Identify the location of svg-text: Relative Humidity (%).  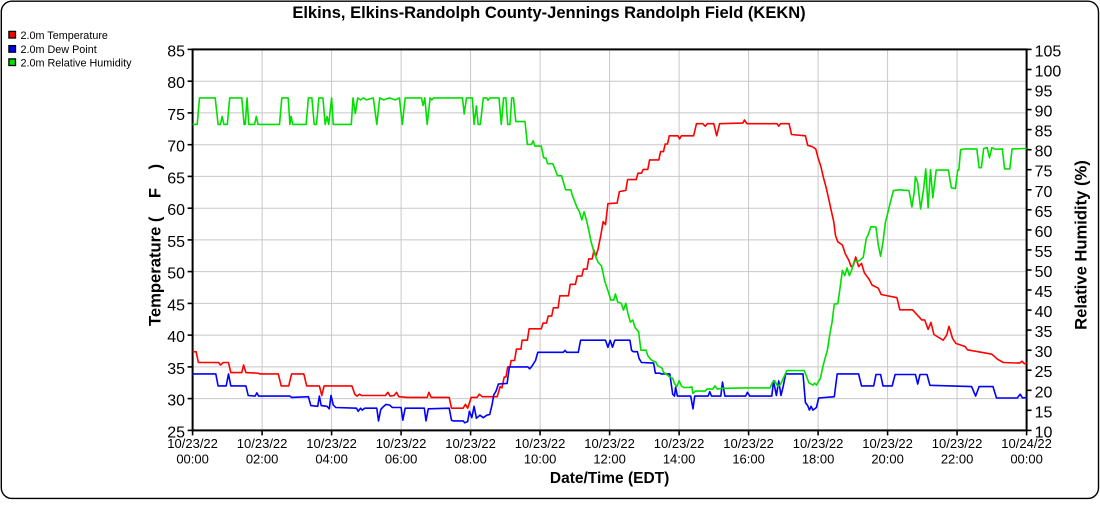
(1081, 245).